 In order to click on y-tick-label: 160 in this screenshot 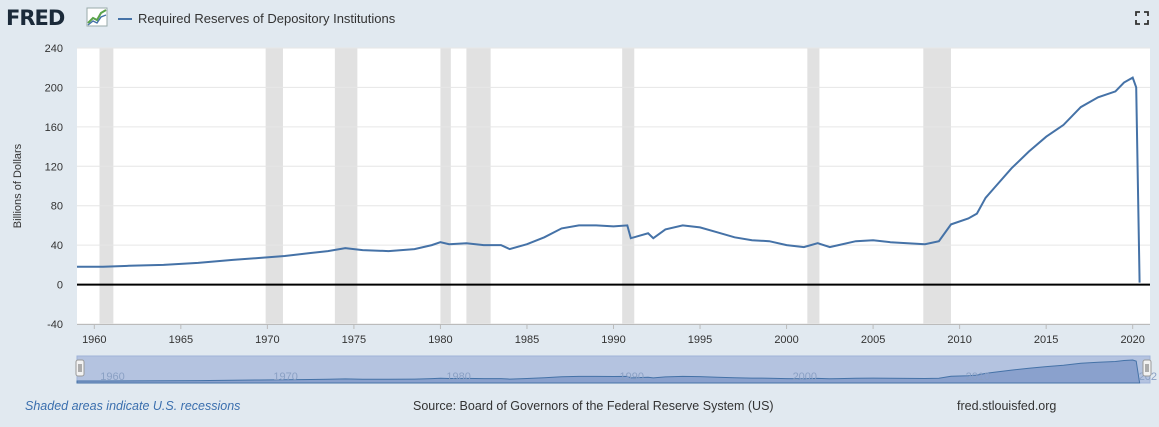, I will do `click(54, 128)`.